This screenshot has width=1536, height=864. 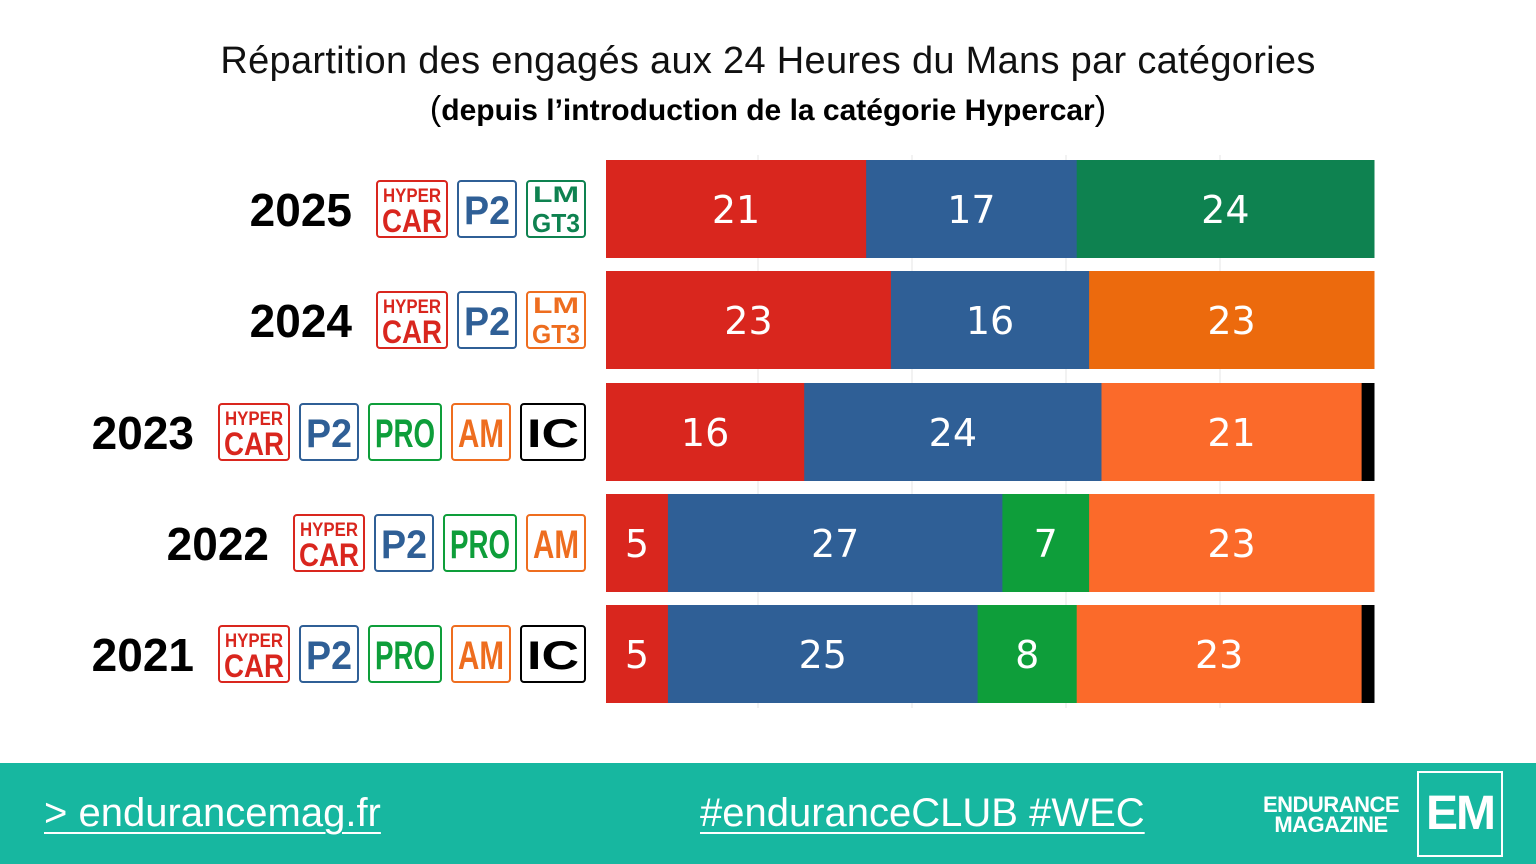 I want to click on data-label: 8, so click(x=1027, y=655).